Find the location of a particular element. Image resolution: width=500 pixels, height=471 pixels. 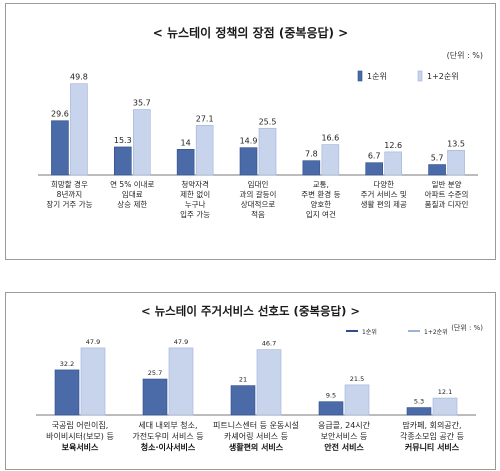

data-label: 46.7 is located at coordinates (269, 344).